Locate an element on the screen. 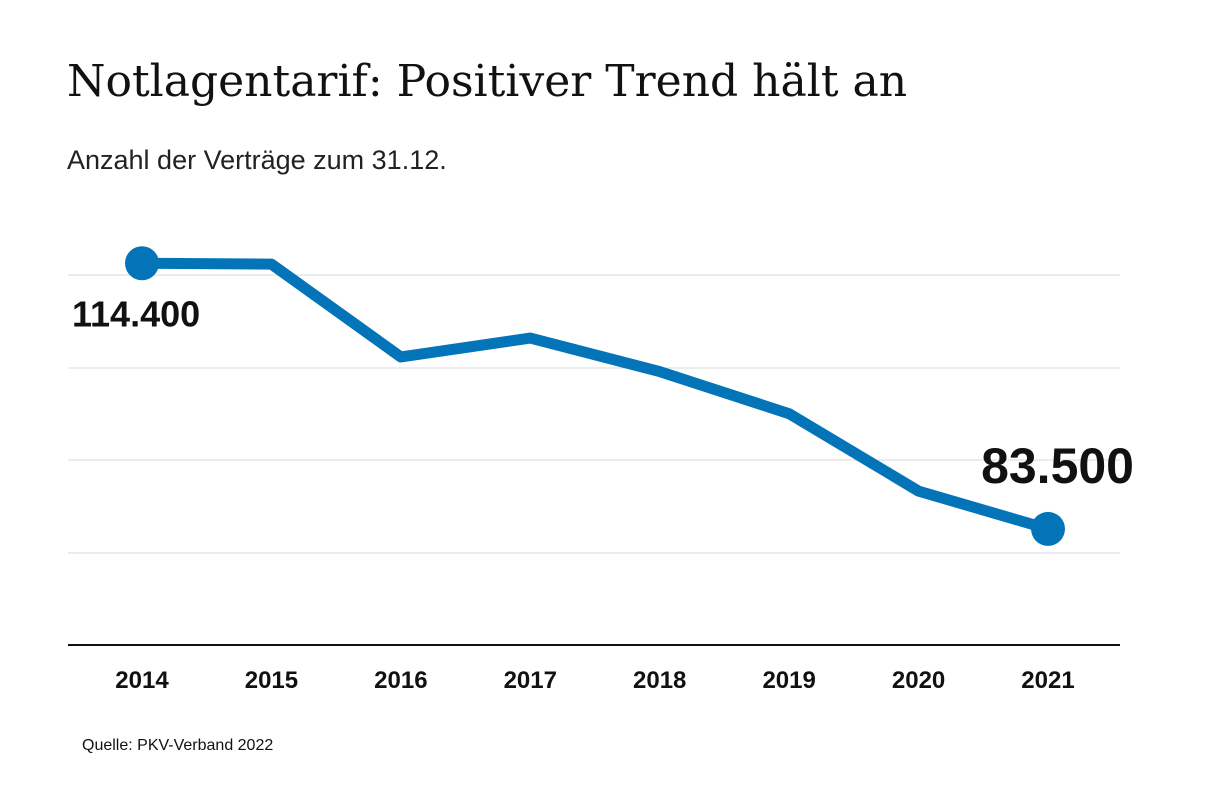 Image resolution: width=1208 pixels, height=805 pixels. x-tick-label: 2015 is located at coordinates (271, 680).